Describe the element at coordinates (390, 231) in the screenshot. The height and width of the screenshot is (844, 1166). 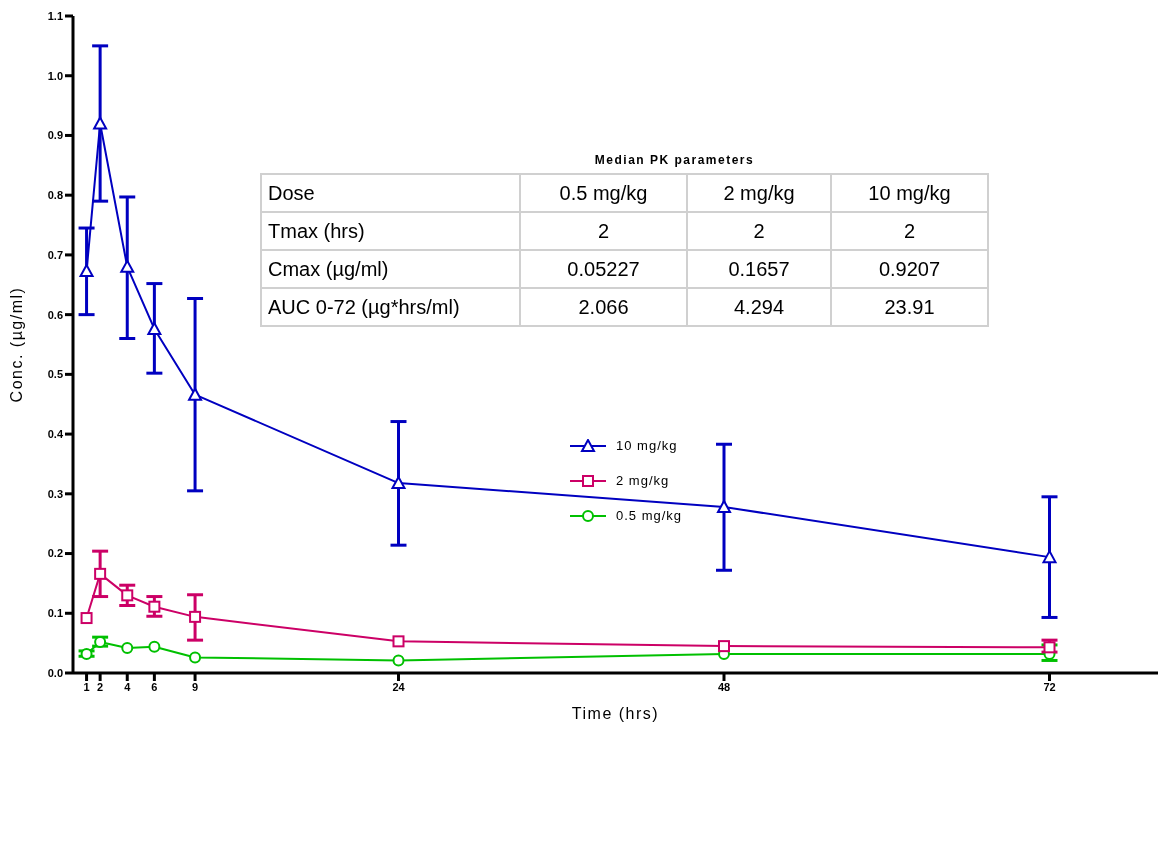
I see `annotation: Tmax (hrs)` at that location.